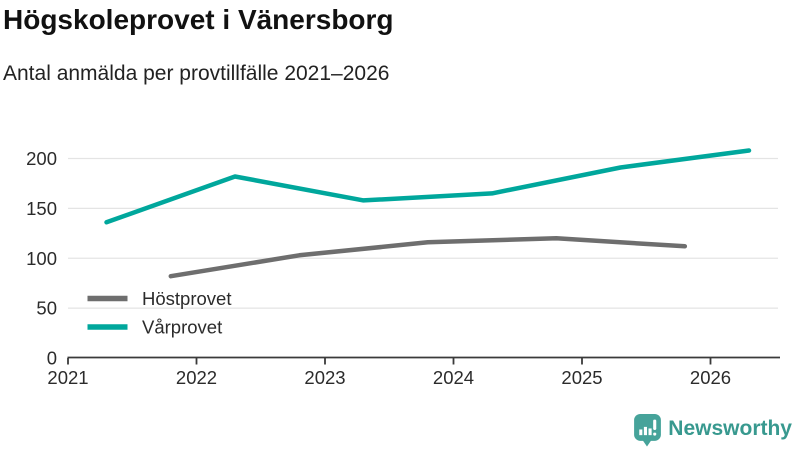 This screenshot has width=800, height=450. What do you see at coordinates (198, 19) in the screenshot?
I see `chart-title: Högskoleprovet i Vänersborg` at bounding box center [198, 19].